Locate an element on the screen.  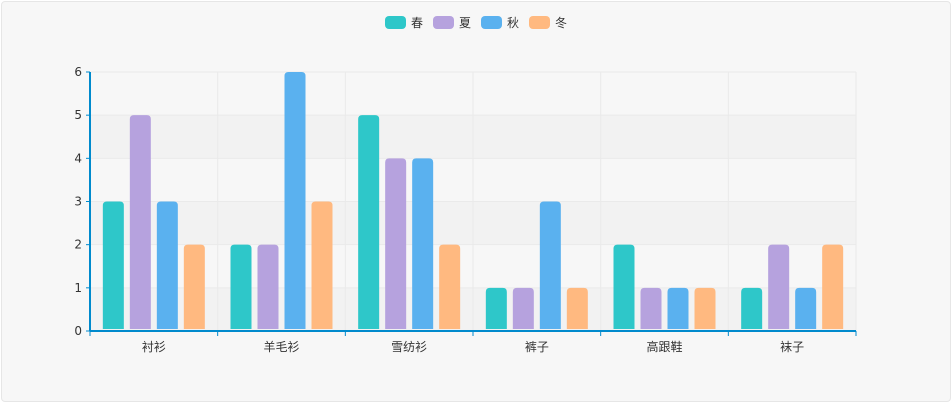
x-tick-label: 袜子 is located at coordinates (792, 347).